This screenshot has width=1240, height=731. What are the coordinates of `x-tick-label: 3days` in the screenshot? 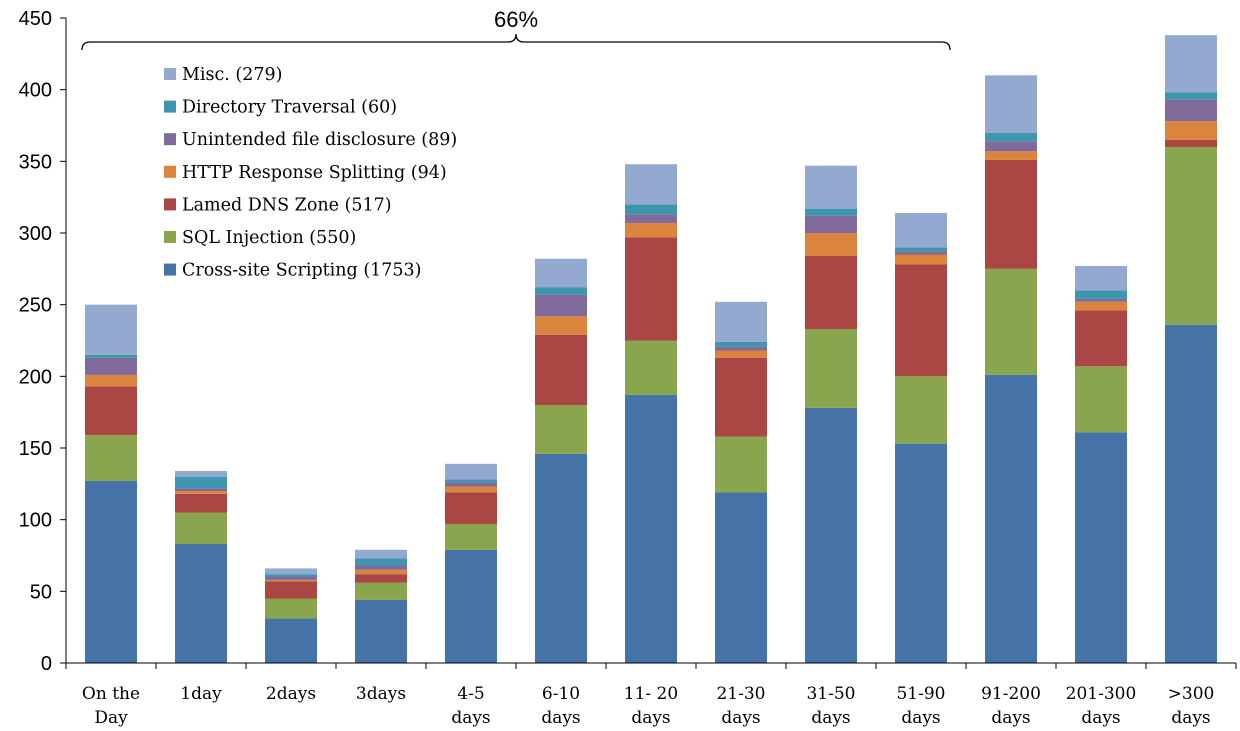 It's located at (381, 694).